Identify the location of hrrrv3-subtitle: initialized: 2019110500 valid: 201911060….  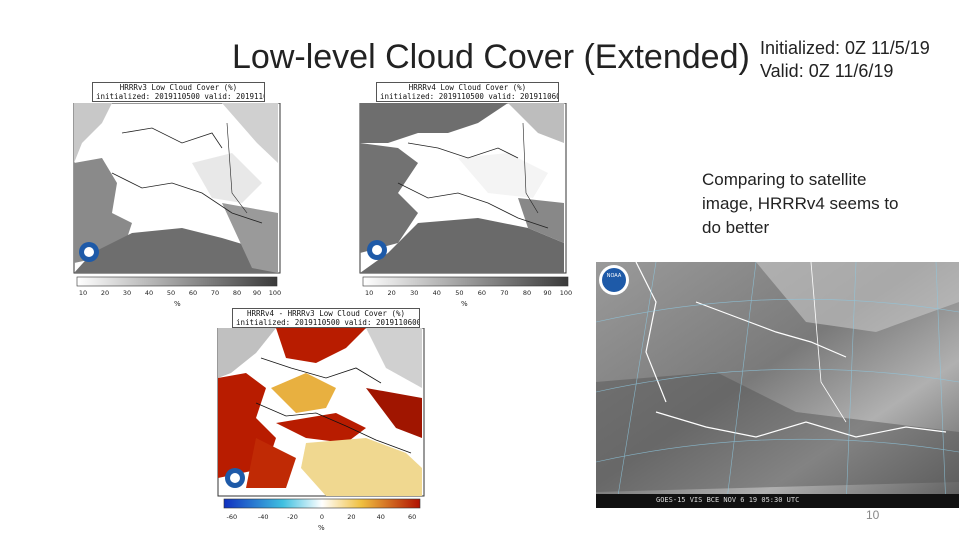
(180, 96).